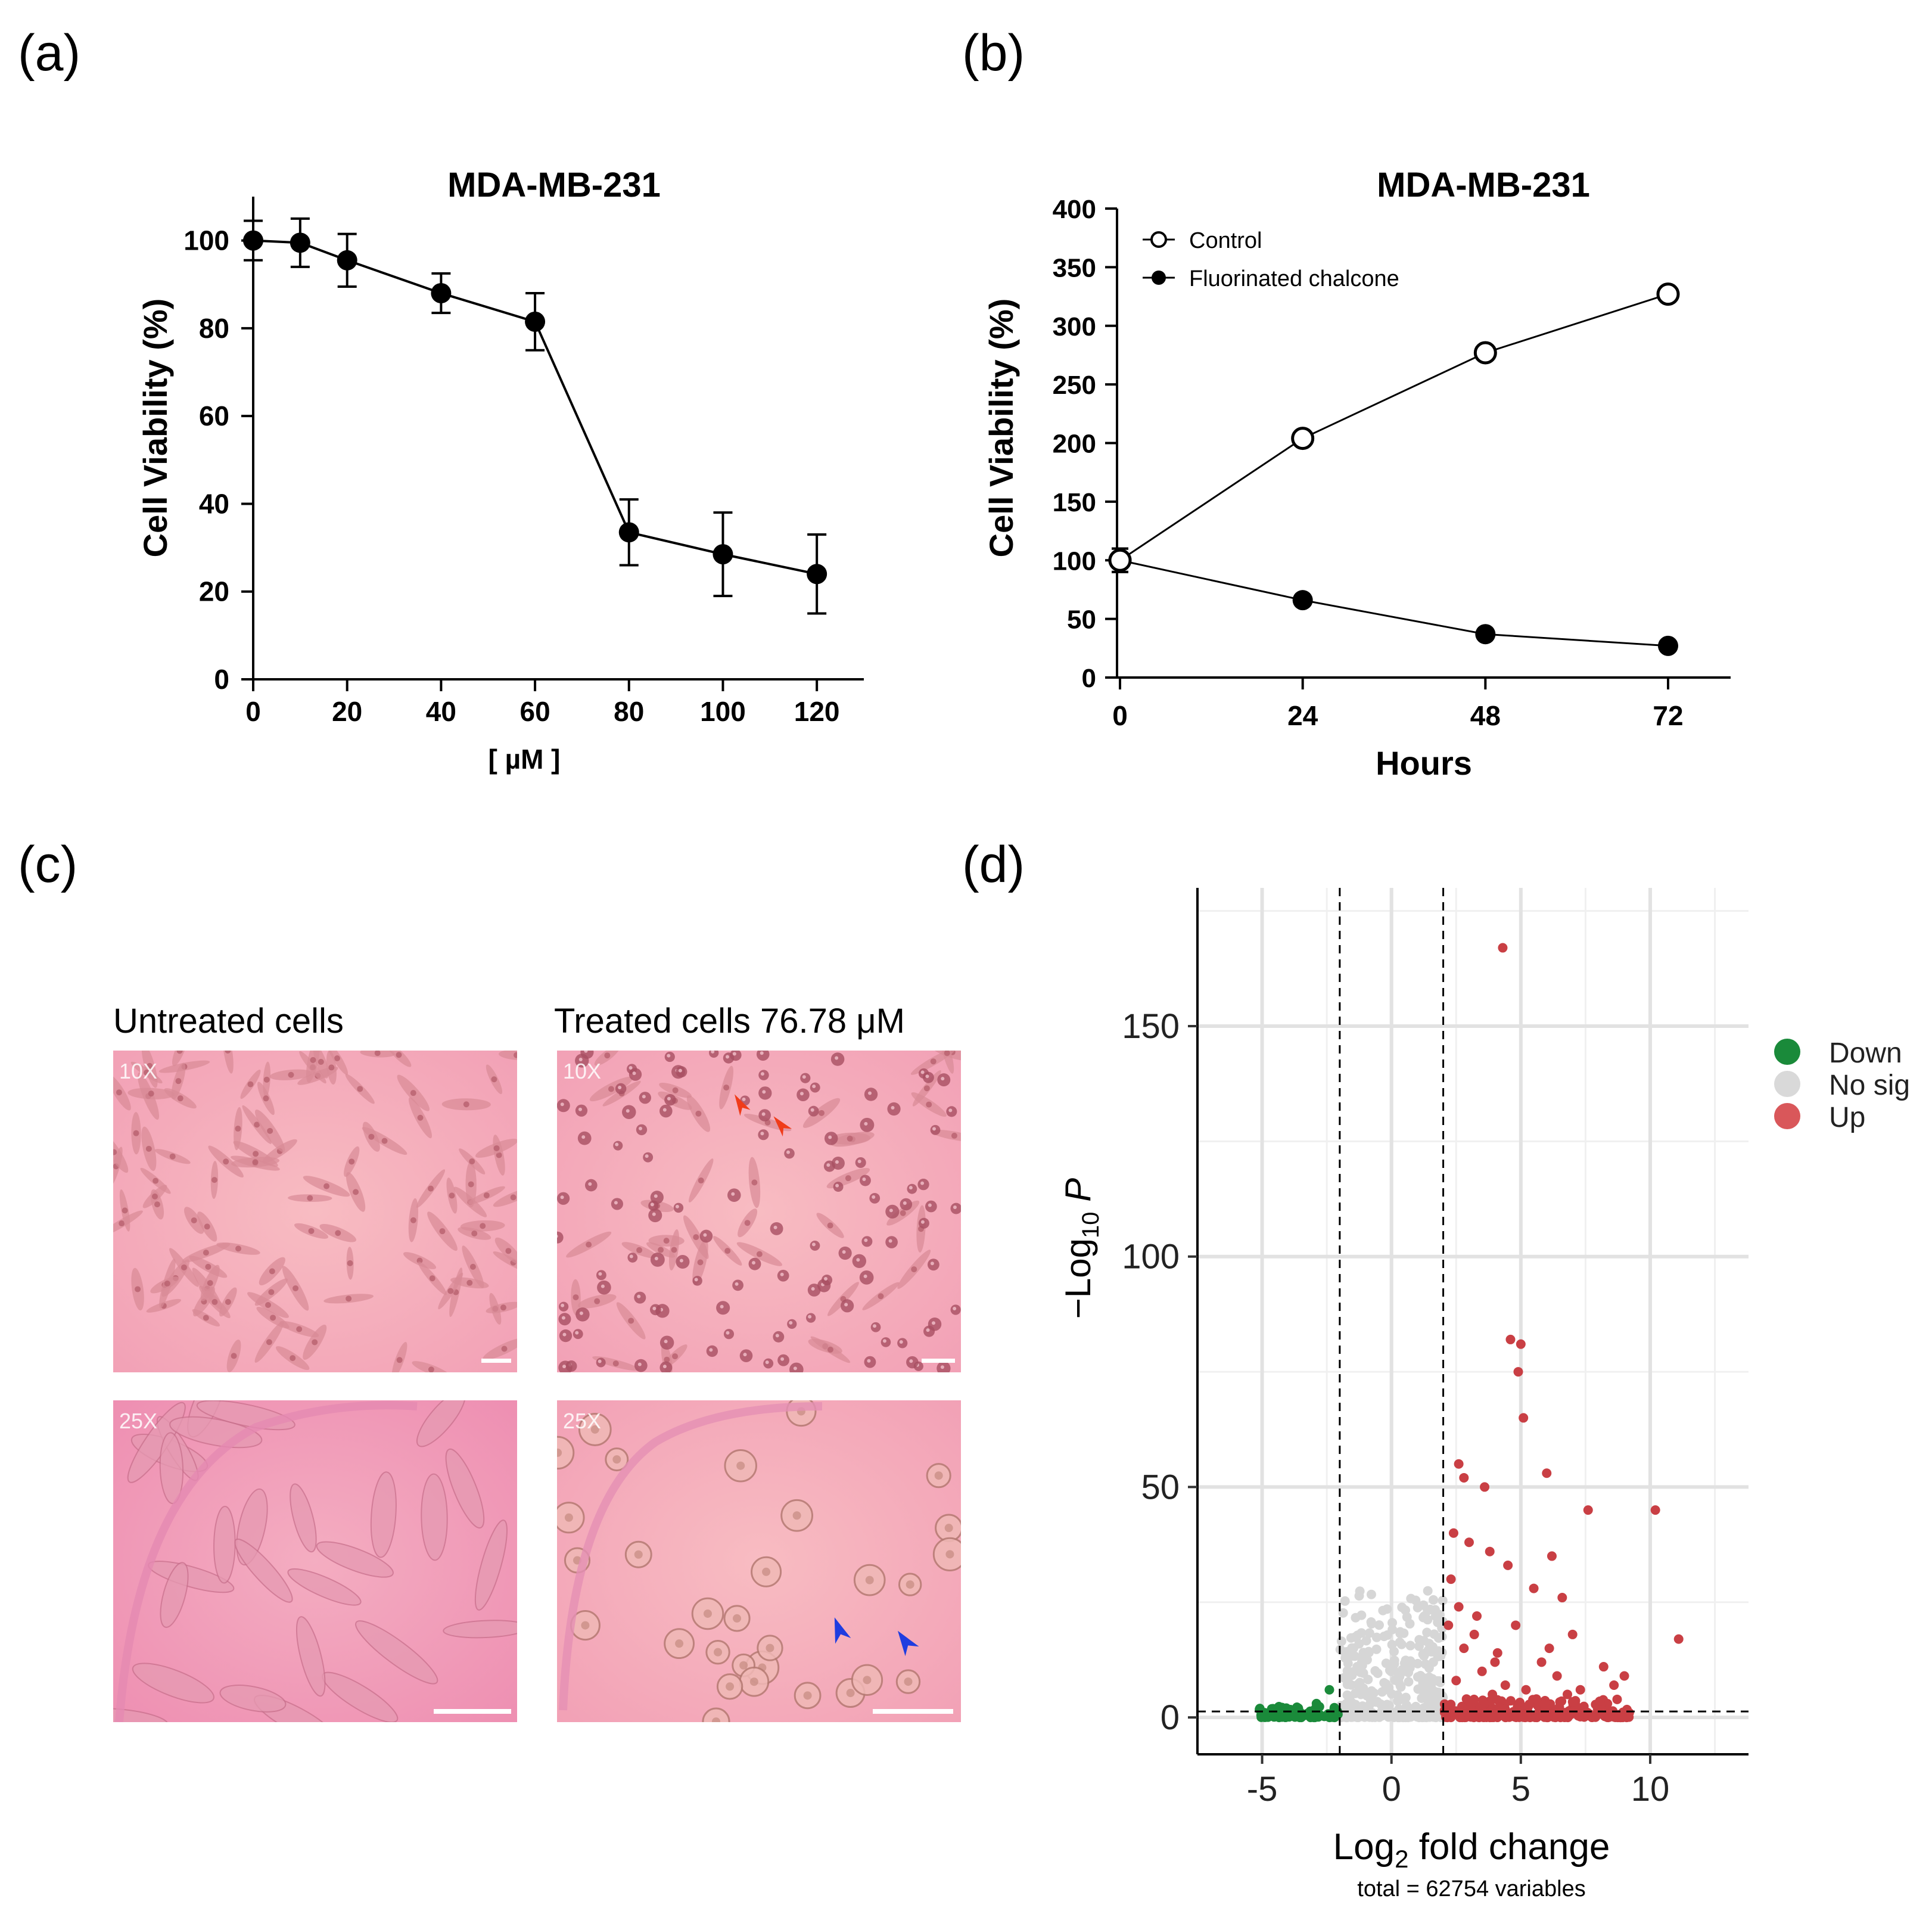  I want to click on panel-b-y-tick-label: 100, so click(1074, 561).